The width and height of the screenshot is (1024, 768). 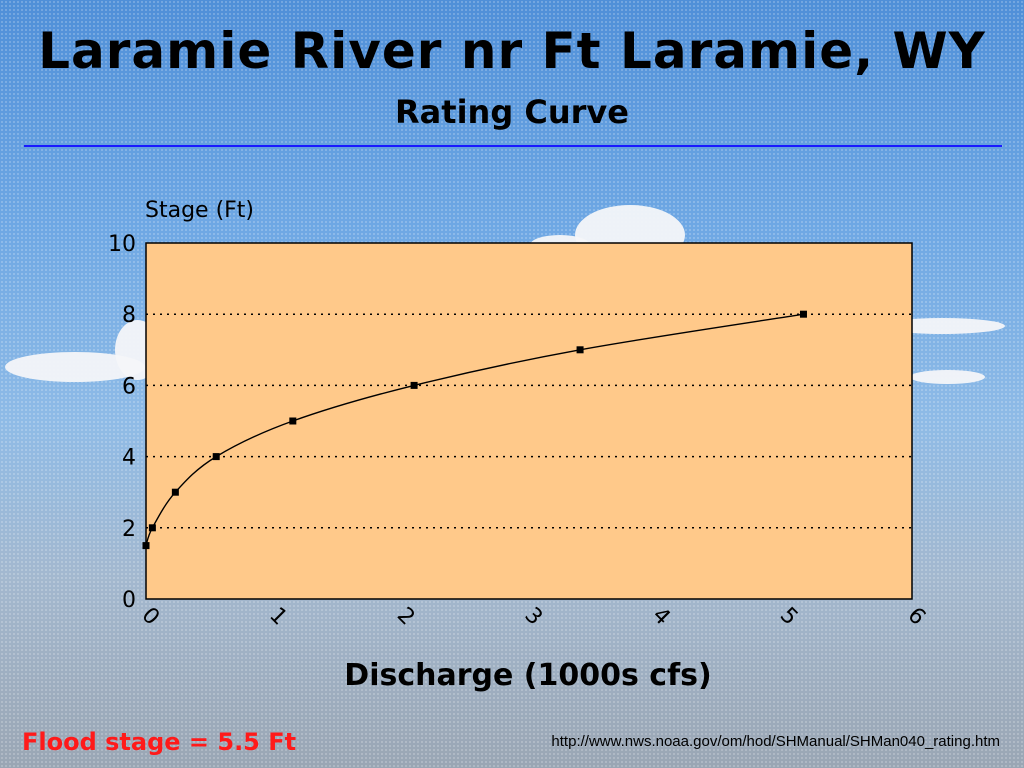 I want to click on x-tick-labels: 0 1 2 3 4 5 6, so click(x=534, y=617).